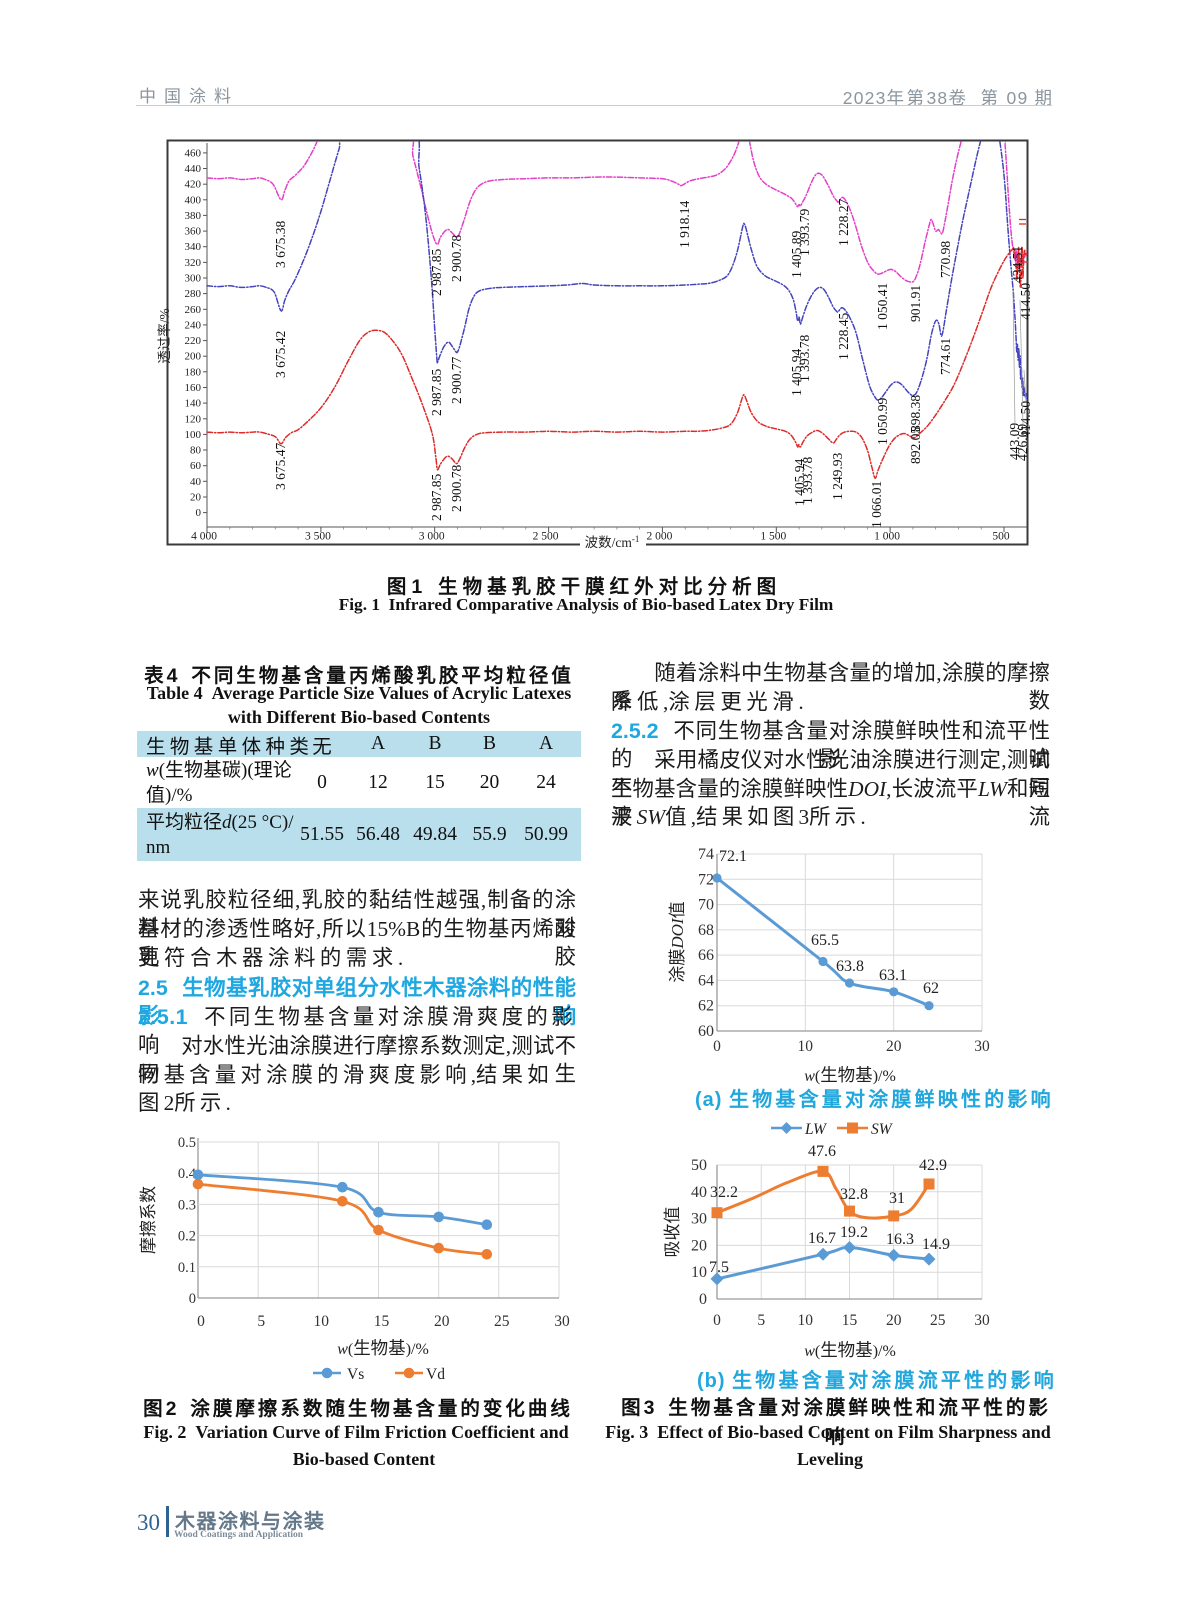 This screenshot has width=1187, height=1600. Describe the element at coordinates (193, 185) in the screenshot. I see `svg-text: 420` at that location.